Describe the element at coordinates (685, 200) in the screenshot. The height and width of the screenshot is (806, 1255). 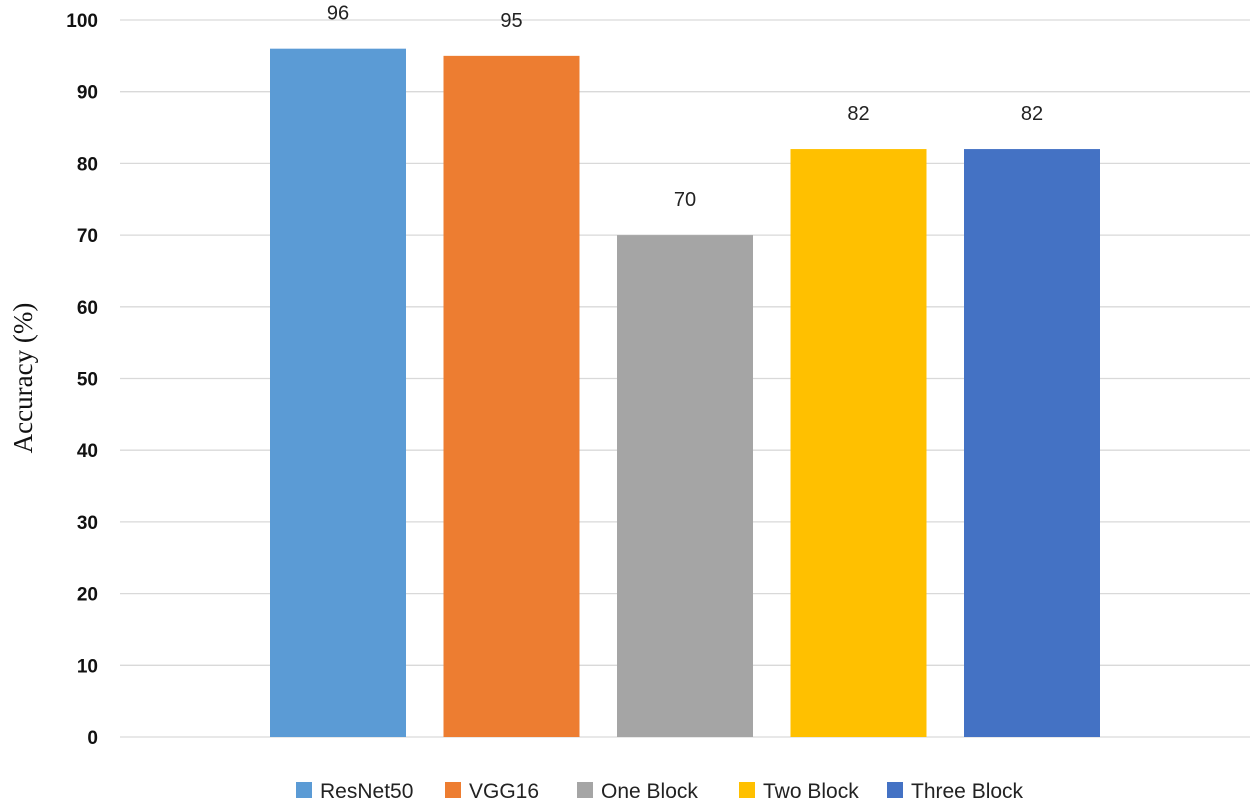
I see `data-label-2: 70` at that location.